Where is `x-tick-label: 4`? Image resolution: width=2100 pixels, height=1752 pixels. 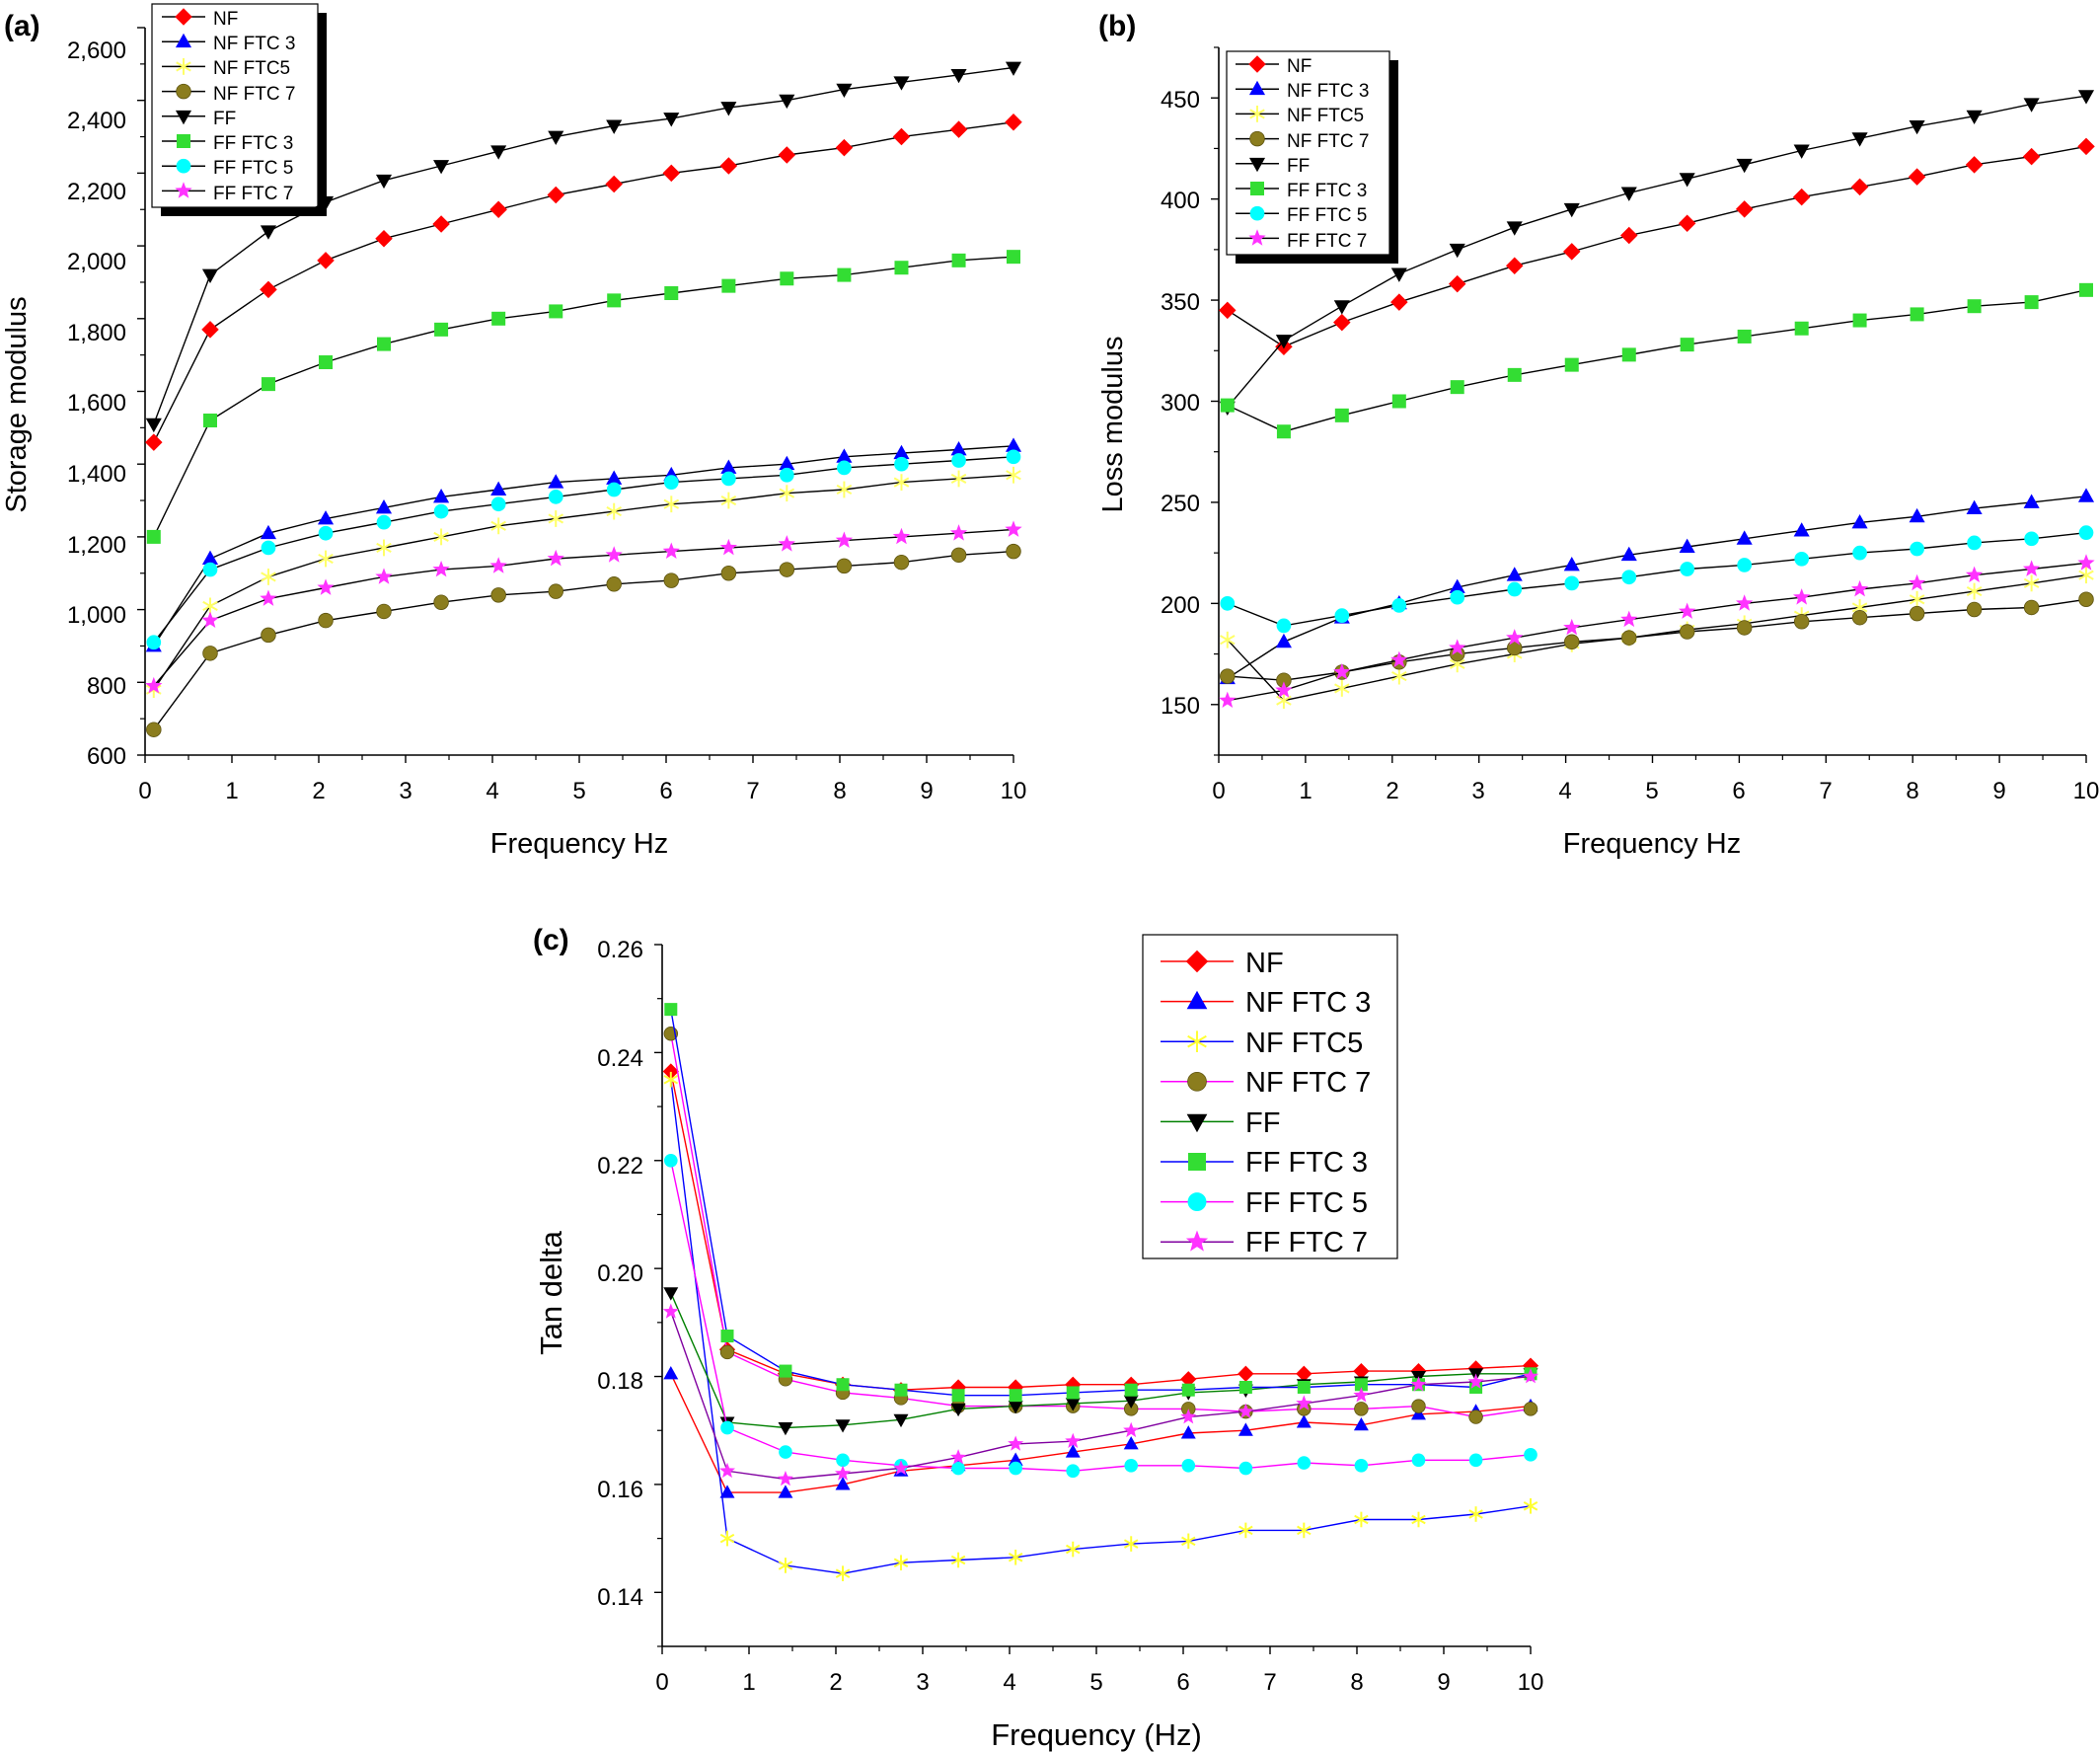
x-tick-label: 4 is located at coordinates (492, 791).